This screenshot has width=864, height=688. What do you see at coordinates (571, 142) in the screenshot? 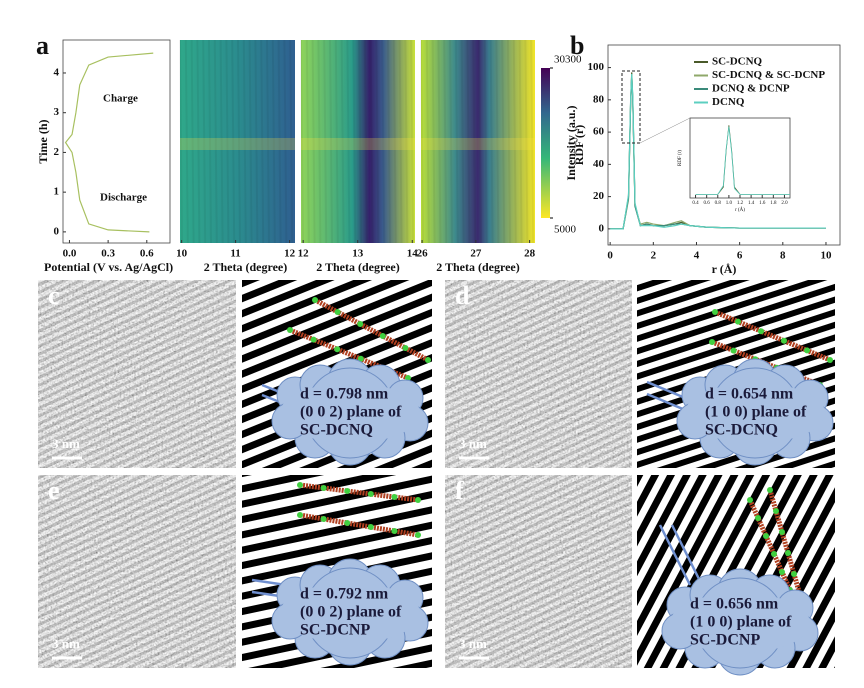
I see `colorbar-title: Intensity (a.u.)` at bounding box center [571, 142].